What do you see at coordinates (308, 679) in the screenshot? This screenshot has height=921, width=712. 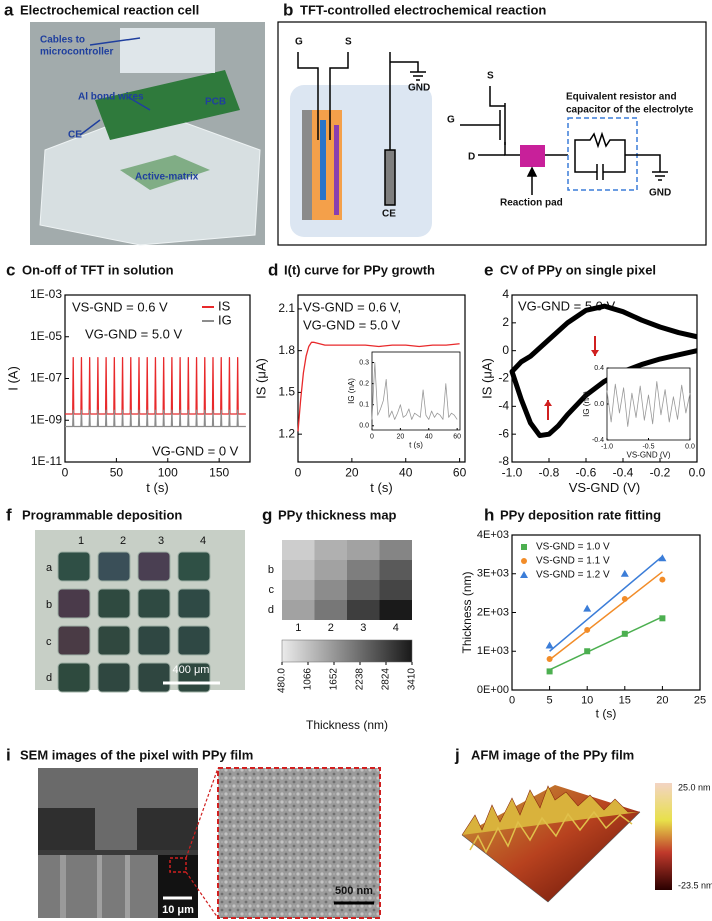 I see `colorbar-tick-label: 1066` at bounding box center [308, 679].